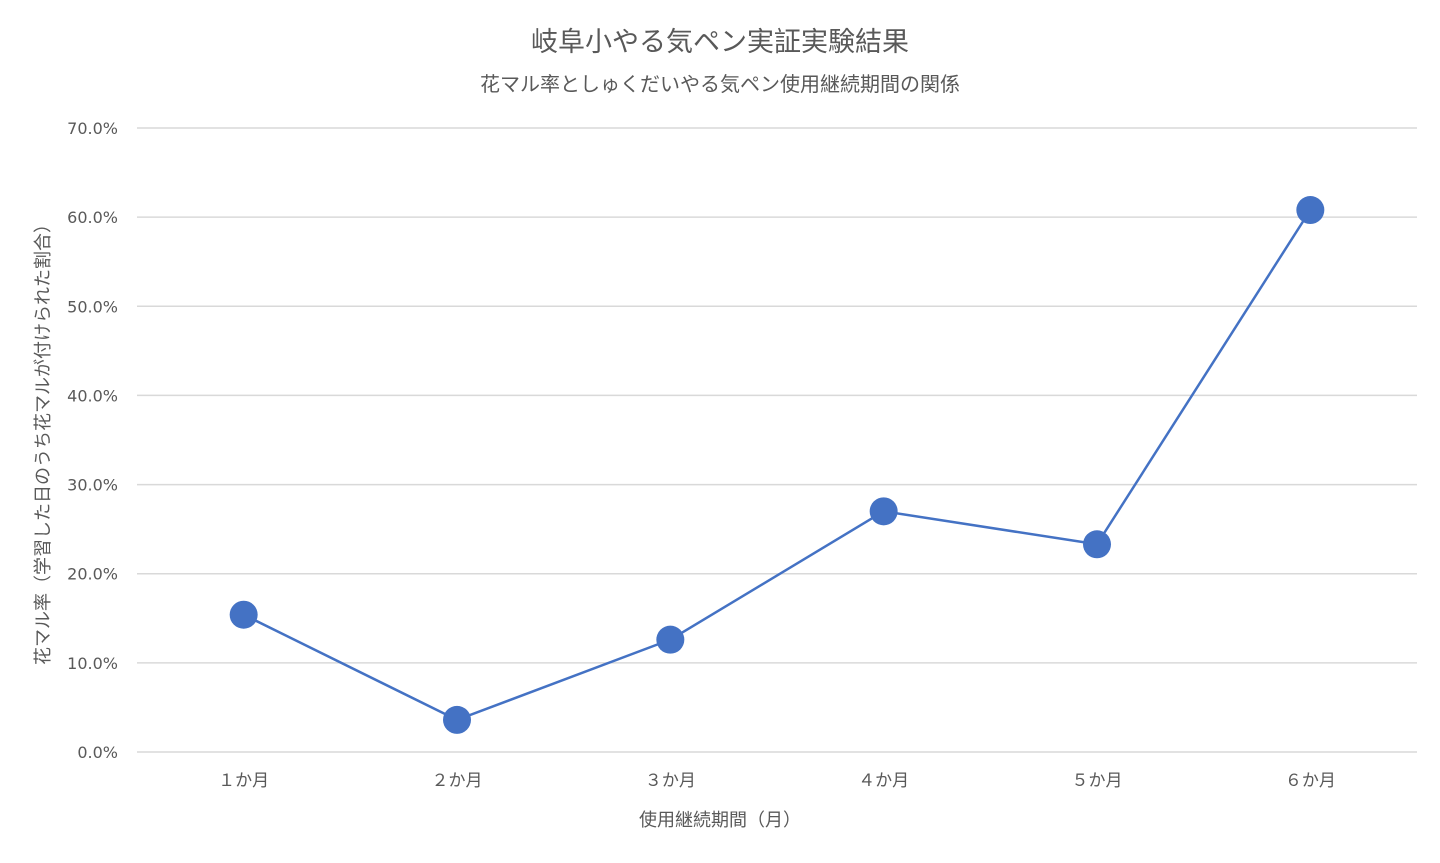  I want to click on y-tick-label: 0.0%, so click(97, 752).